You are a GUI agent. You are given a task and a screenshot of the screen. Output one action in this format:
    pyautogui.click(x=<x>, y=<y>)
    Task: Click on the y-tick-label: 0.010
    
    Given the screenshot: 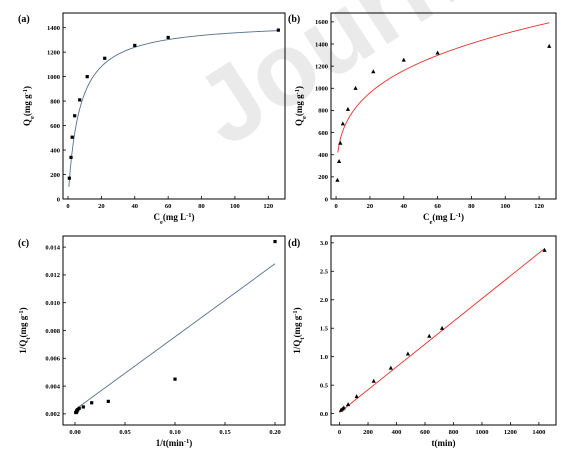 What is the action you would take?
    pyautogui.click(x=52, y=303)
    